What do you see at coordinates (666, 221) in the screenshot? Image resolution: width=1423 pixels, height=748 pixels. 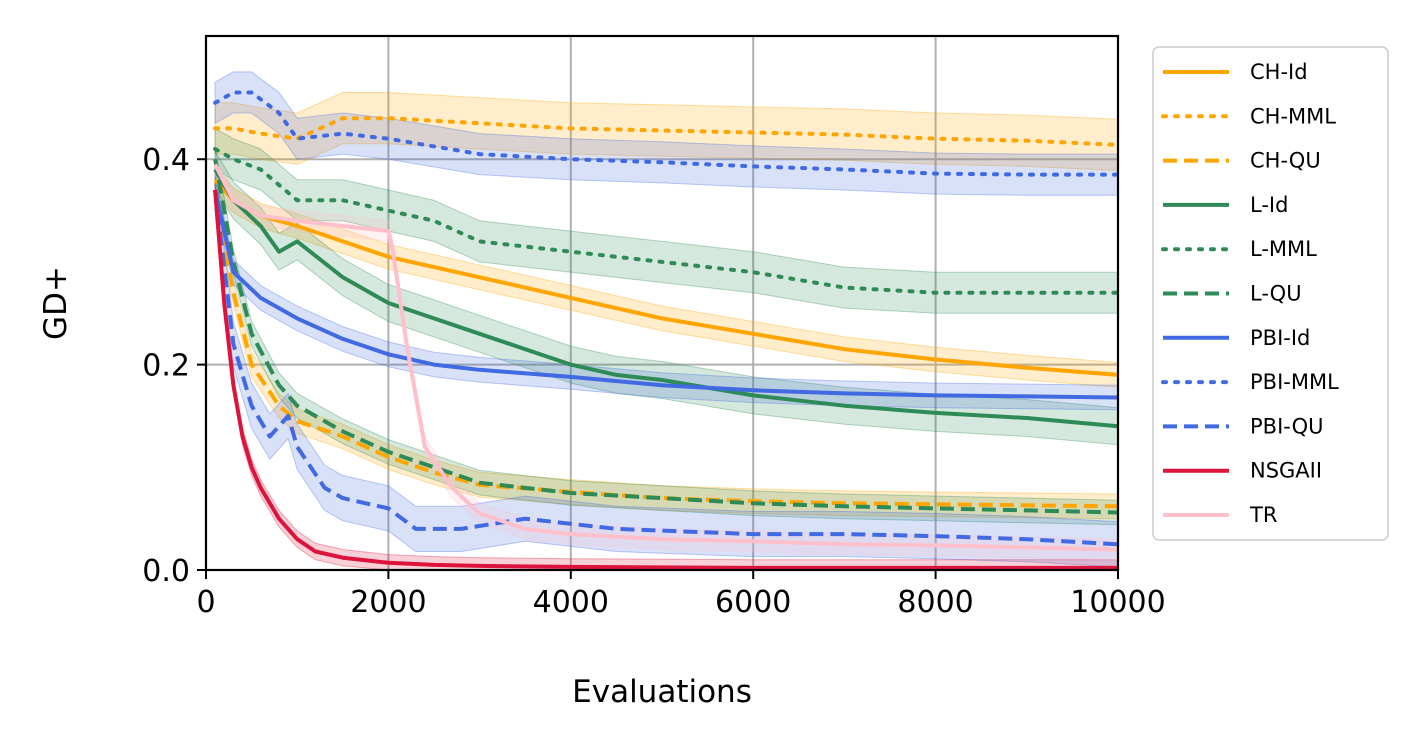 I see `series-line-l-mml` at bounding box center [666, 221].